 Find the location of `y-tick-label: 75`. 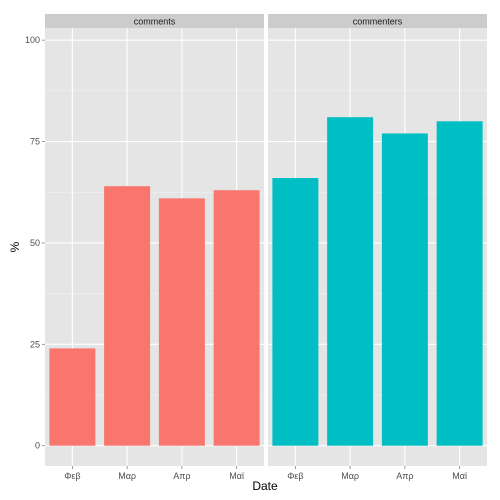

y-tick-label: 75 is located at coordinates (35, 142).